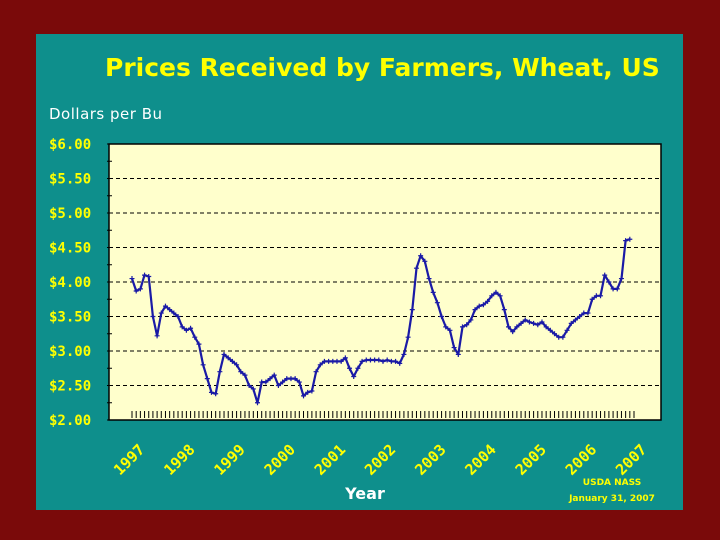 This screenshot has width=720, height=540. What do you see at coordinates (70, 283) in the screenshot?
I see `y-tick-label: $4.00` at bounding box center [70, 283].